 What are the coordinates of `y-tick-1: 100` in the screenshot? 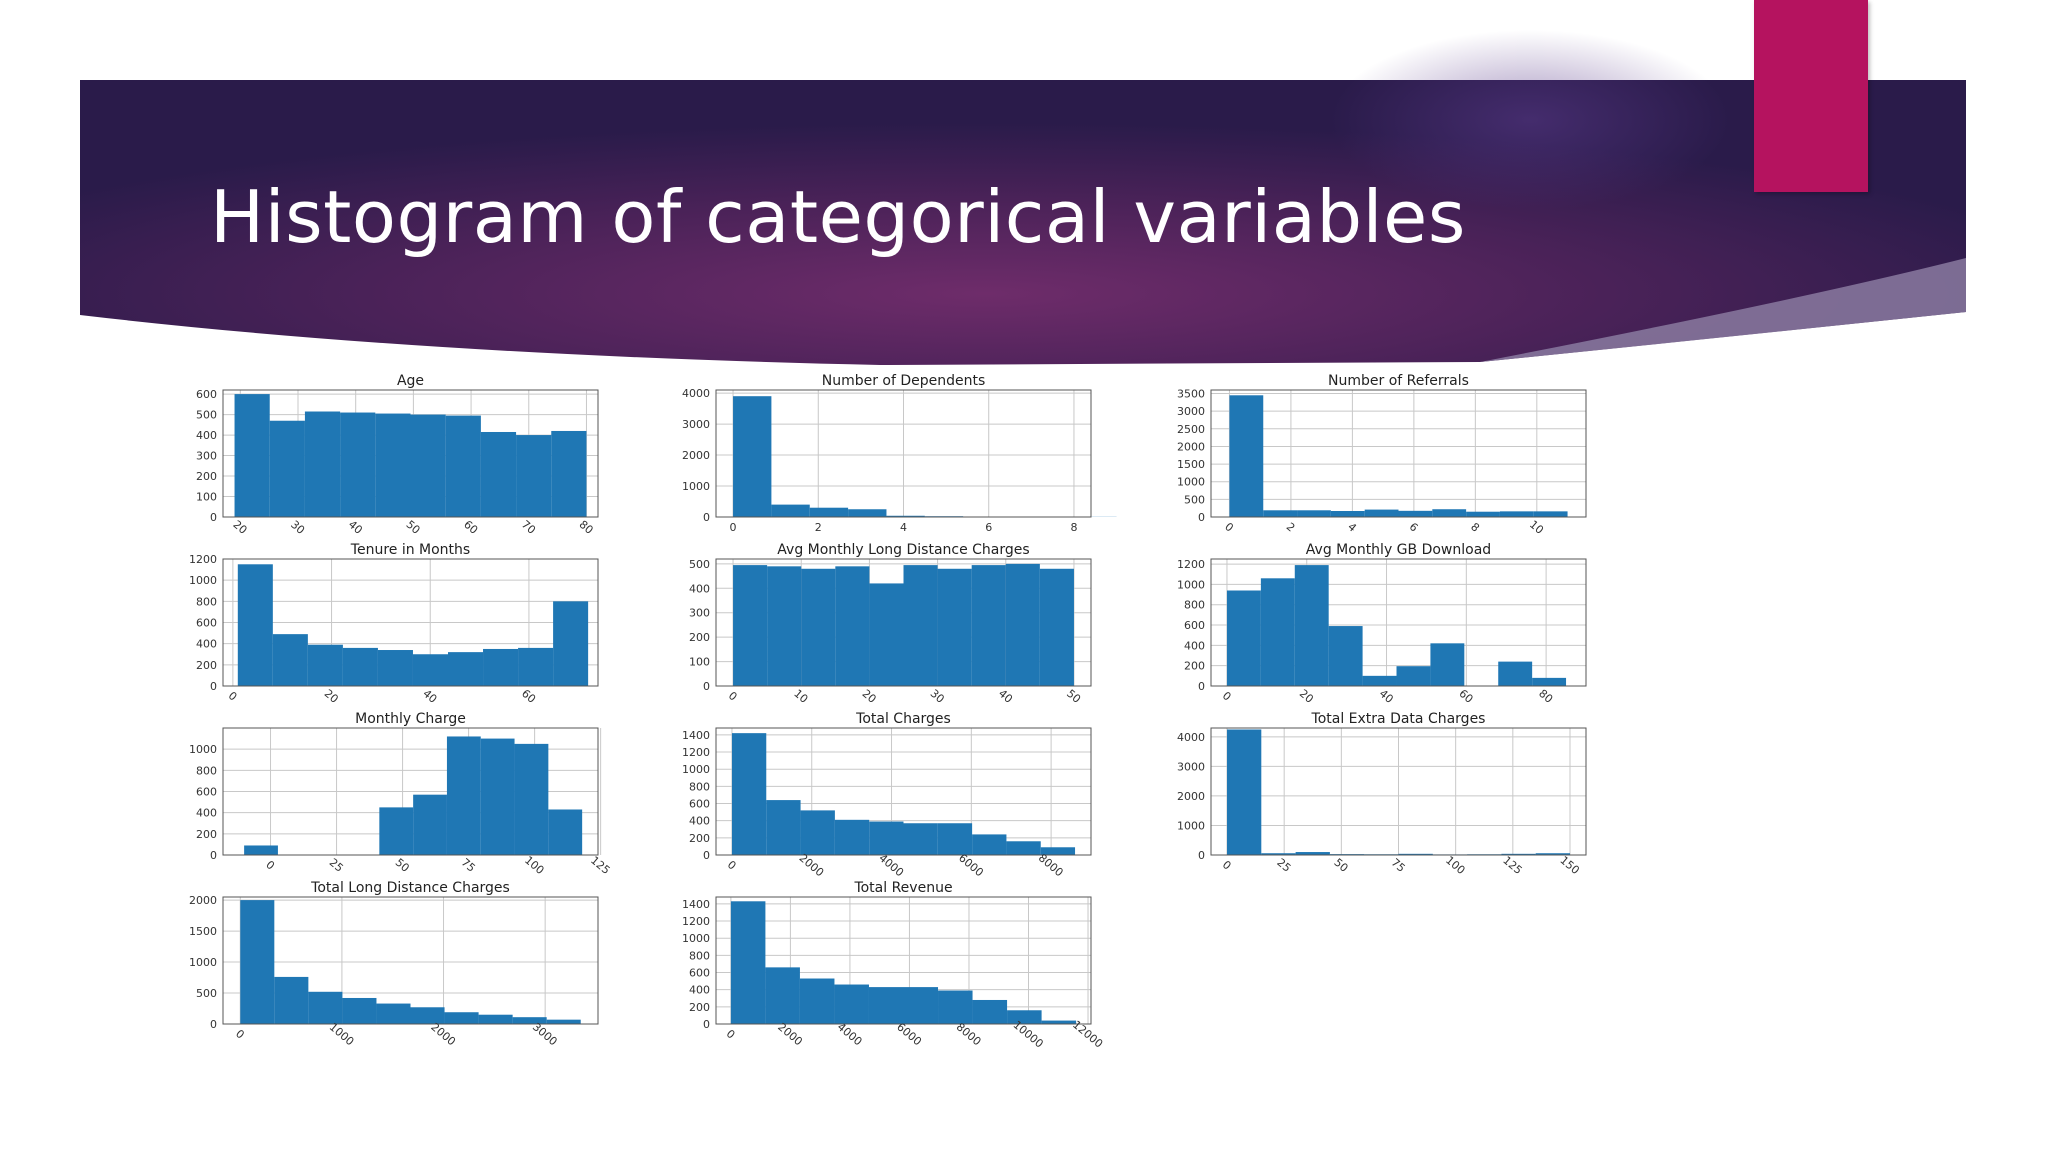 It's located at (206, 497).